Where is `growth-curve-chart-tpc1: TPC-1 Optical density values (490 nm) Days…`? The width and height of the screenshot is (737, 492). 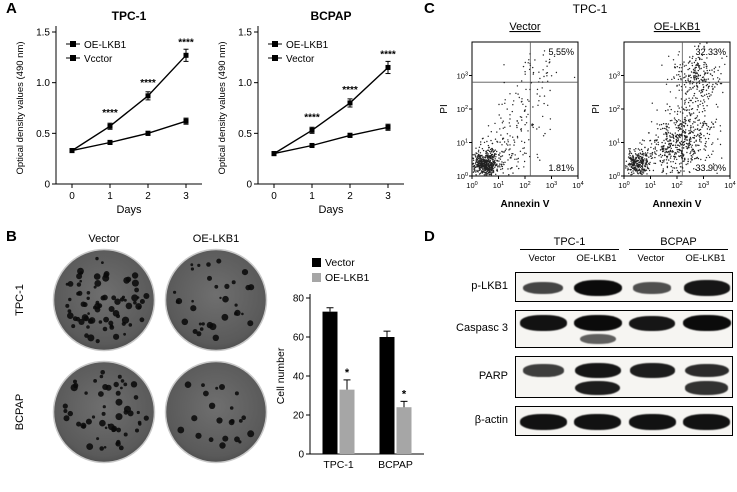 growth-curve-chart-tpc1: TPC-1 Optical density values (490 nm) Days… is located at coordinates (108, 112).